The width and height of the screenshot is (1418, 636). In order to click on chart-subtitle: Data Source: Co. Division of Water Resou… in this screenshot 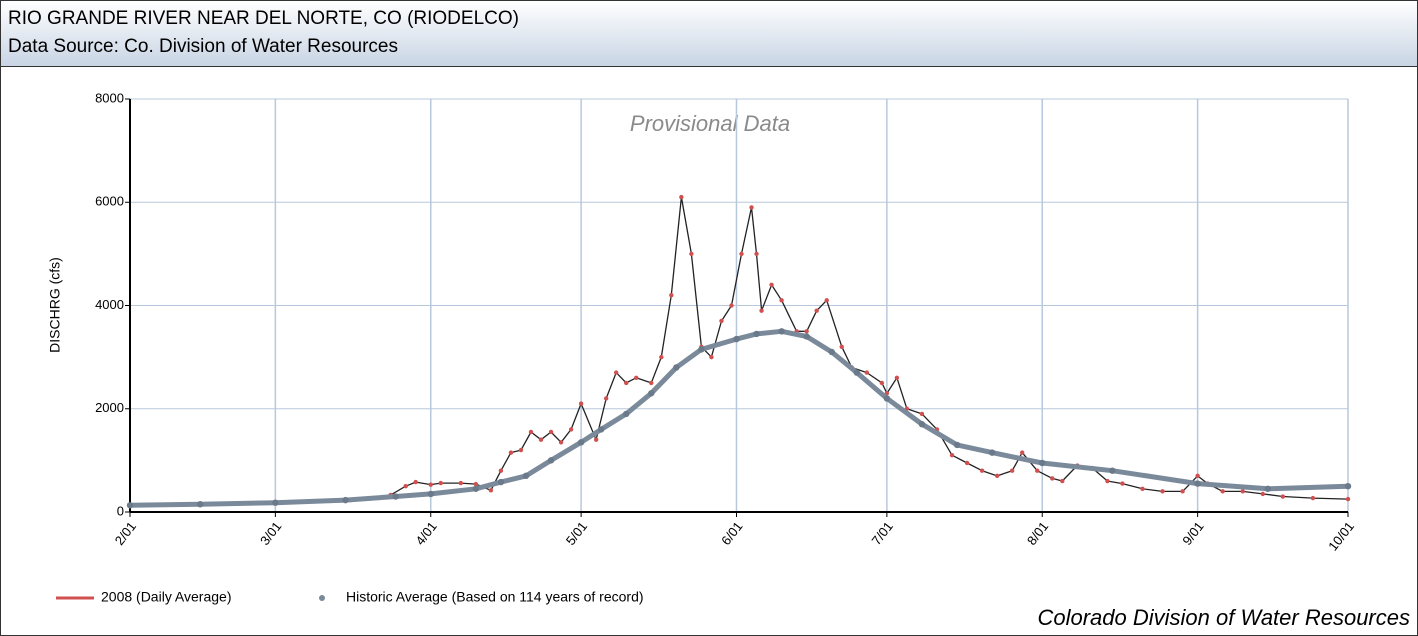, I will do `click(203, 46)`.